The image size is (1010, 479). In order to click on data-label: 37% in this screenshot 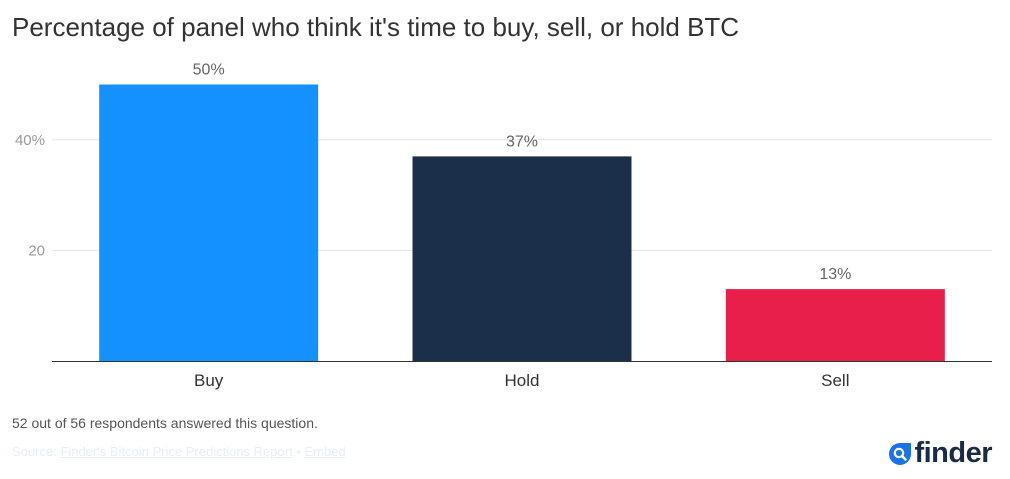, I will do `click(522, 141)`.